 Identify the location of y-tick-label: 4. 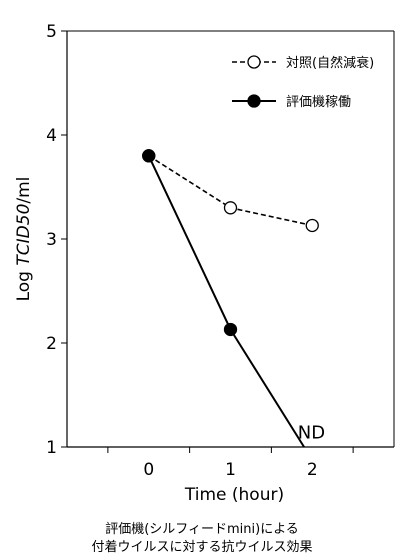
(51, 136).